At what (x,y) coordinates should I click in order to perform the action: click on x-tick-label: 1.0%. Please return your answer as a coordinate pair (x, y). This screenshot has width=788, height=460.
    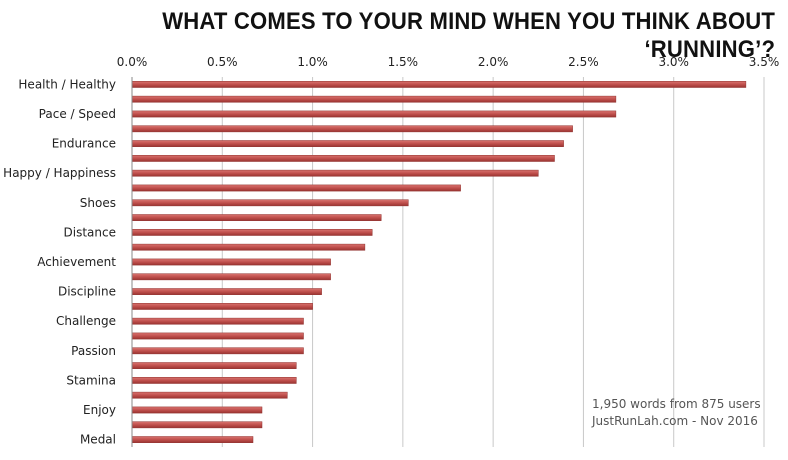
    Looking at the image, I should click on (312, 62).